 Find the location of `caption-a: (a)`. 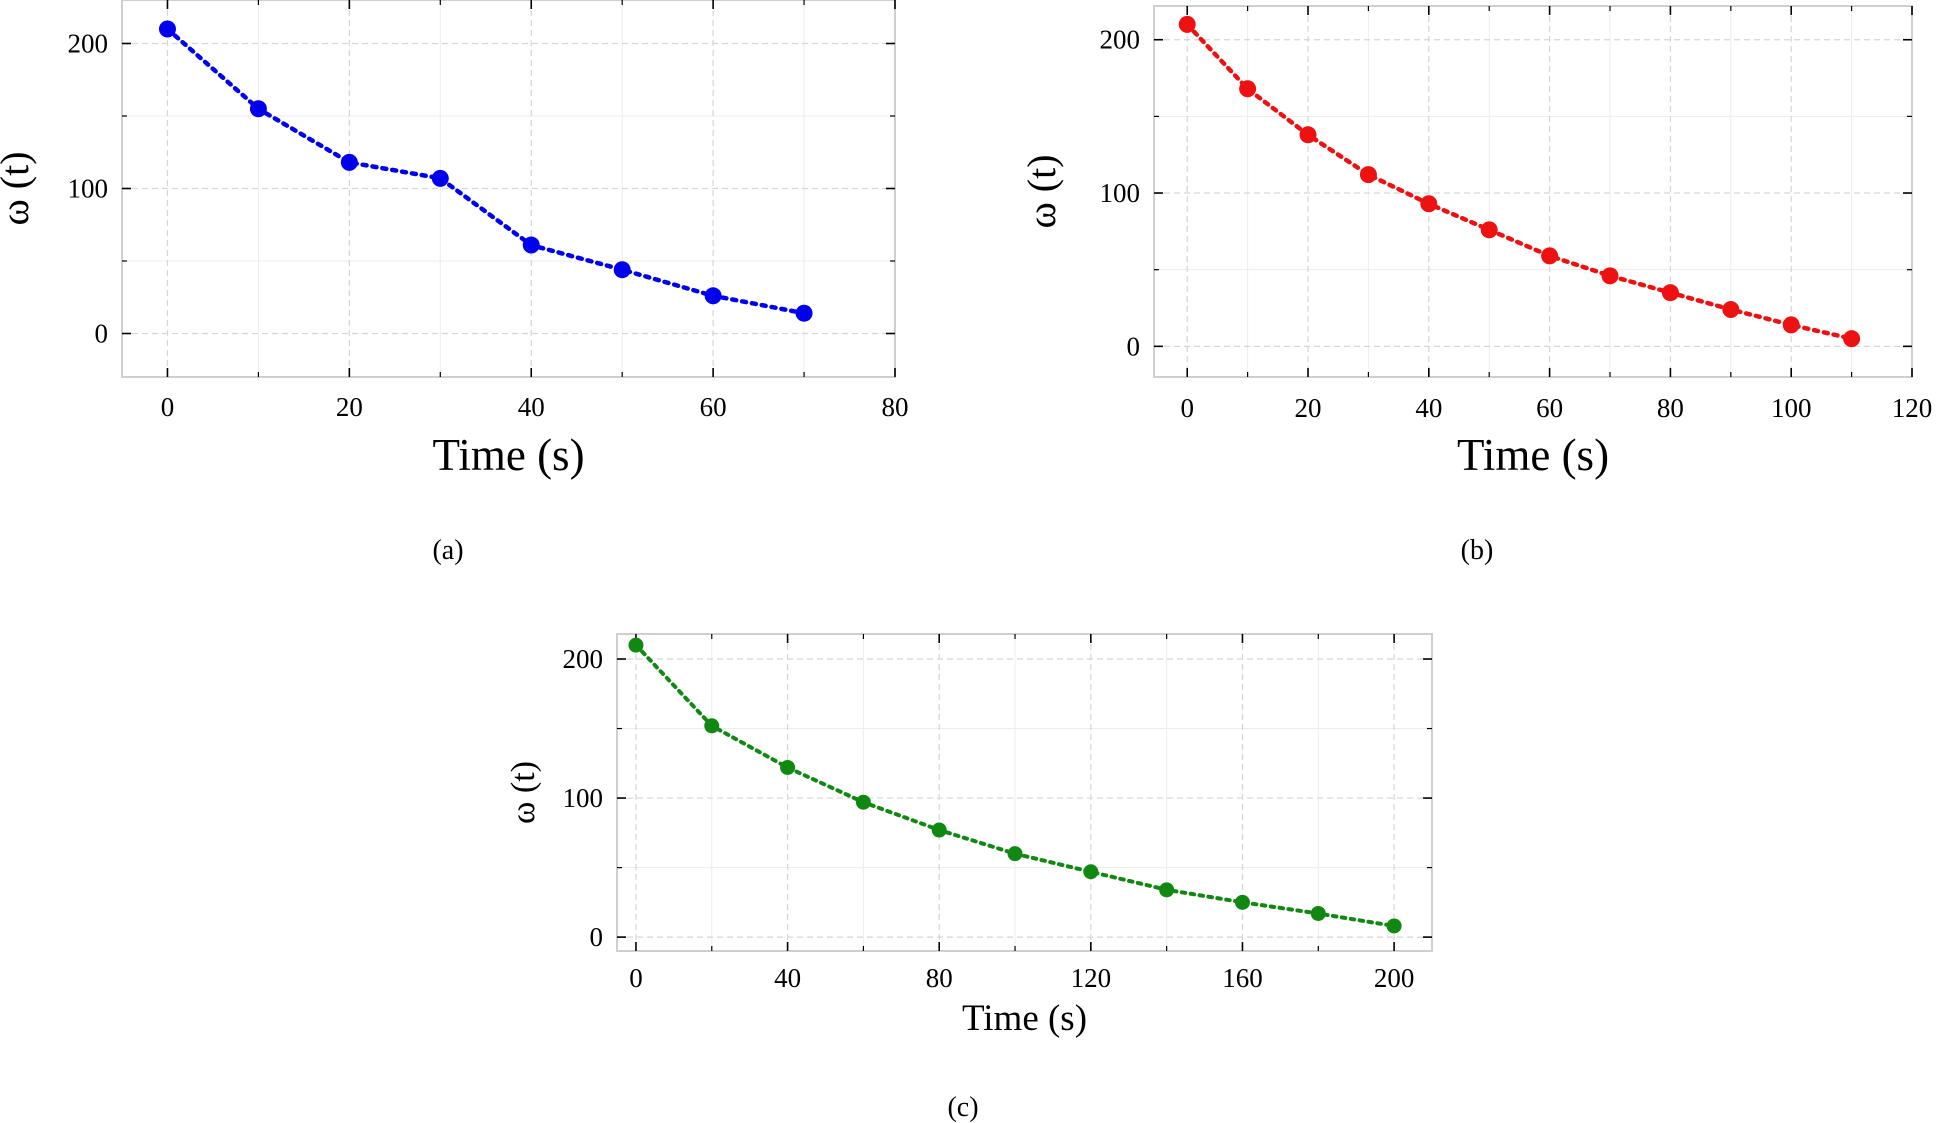

caption-a: (a) is located at coordinates (447, 550).